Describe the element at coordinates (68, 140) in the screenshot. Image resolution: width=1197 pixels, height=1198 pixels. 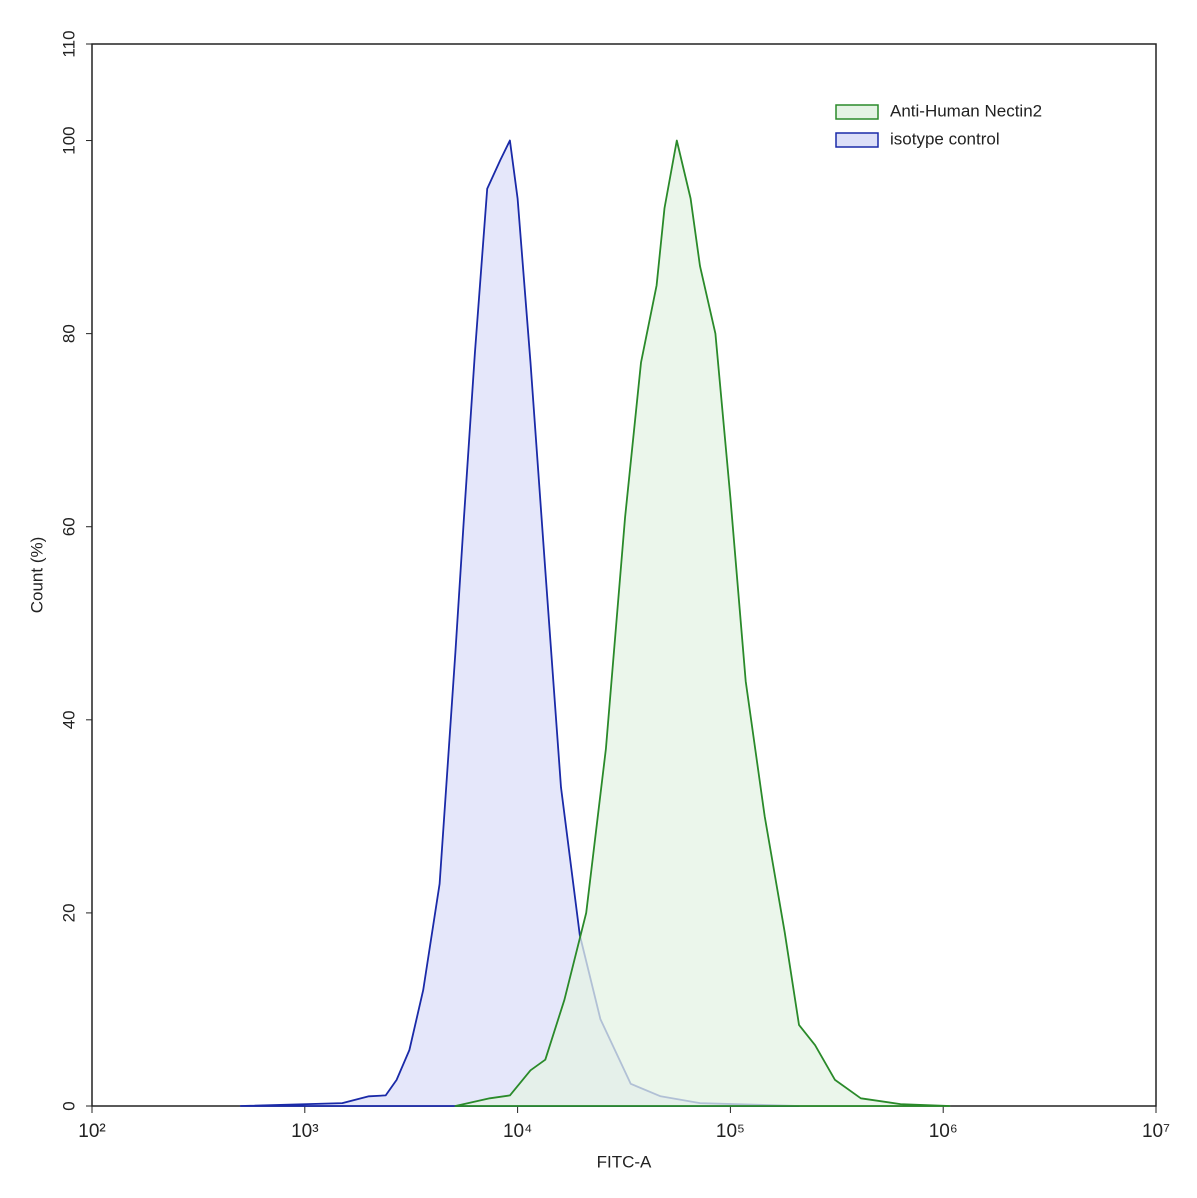
I see `y-tick-label: 100` at that location.